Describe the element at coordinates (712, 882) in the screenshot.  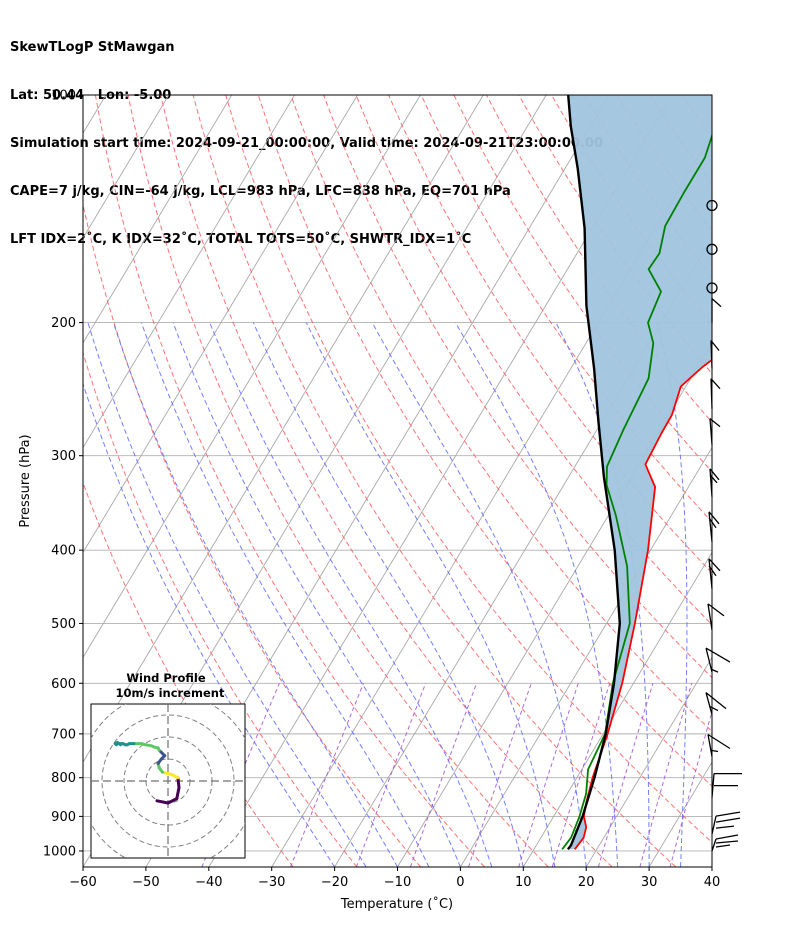
I see `x-tick-label: 40` at that location.